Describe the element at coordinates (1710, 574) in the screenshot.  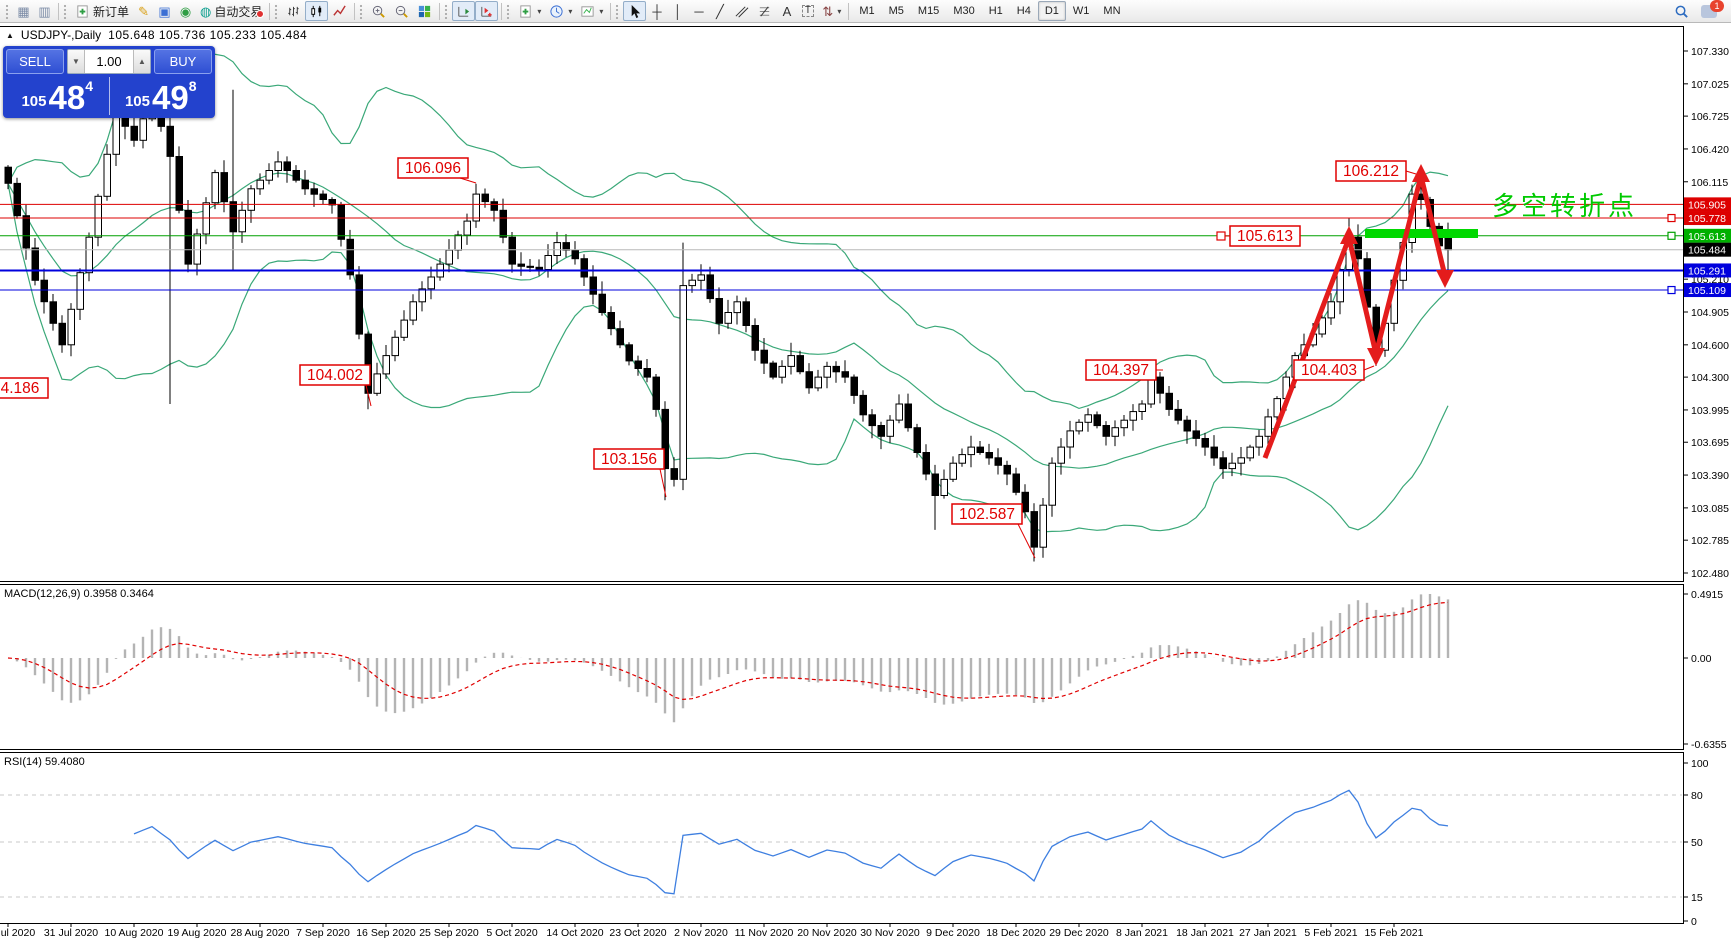
I see `svg-text: 102.480` at that location.